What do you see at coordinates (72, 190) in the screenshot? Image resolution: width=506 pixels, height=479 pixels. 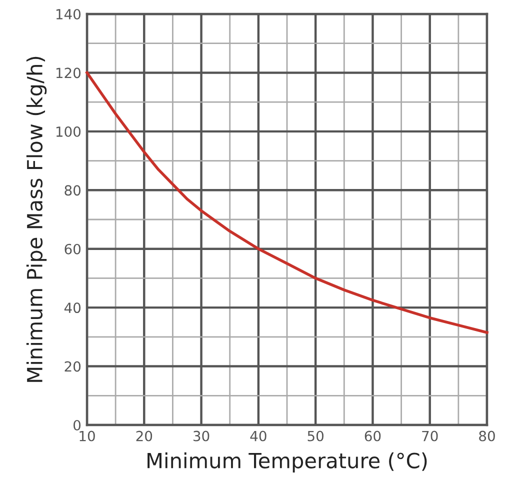 I see `y-tick-label: 80` at bounding box center [72, 190].